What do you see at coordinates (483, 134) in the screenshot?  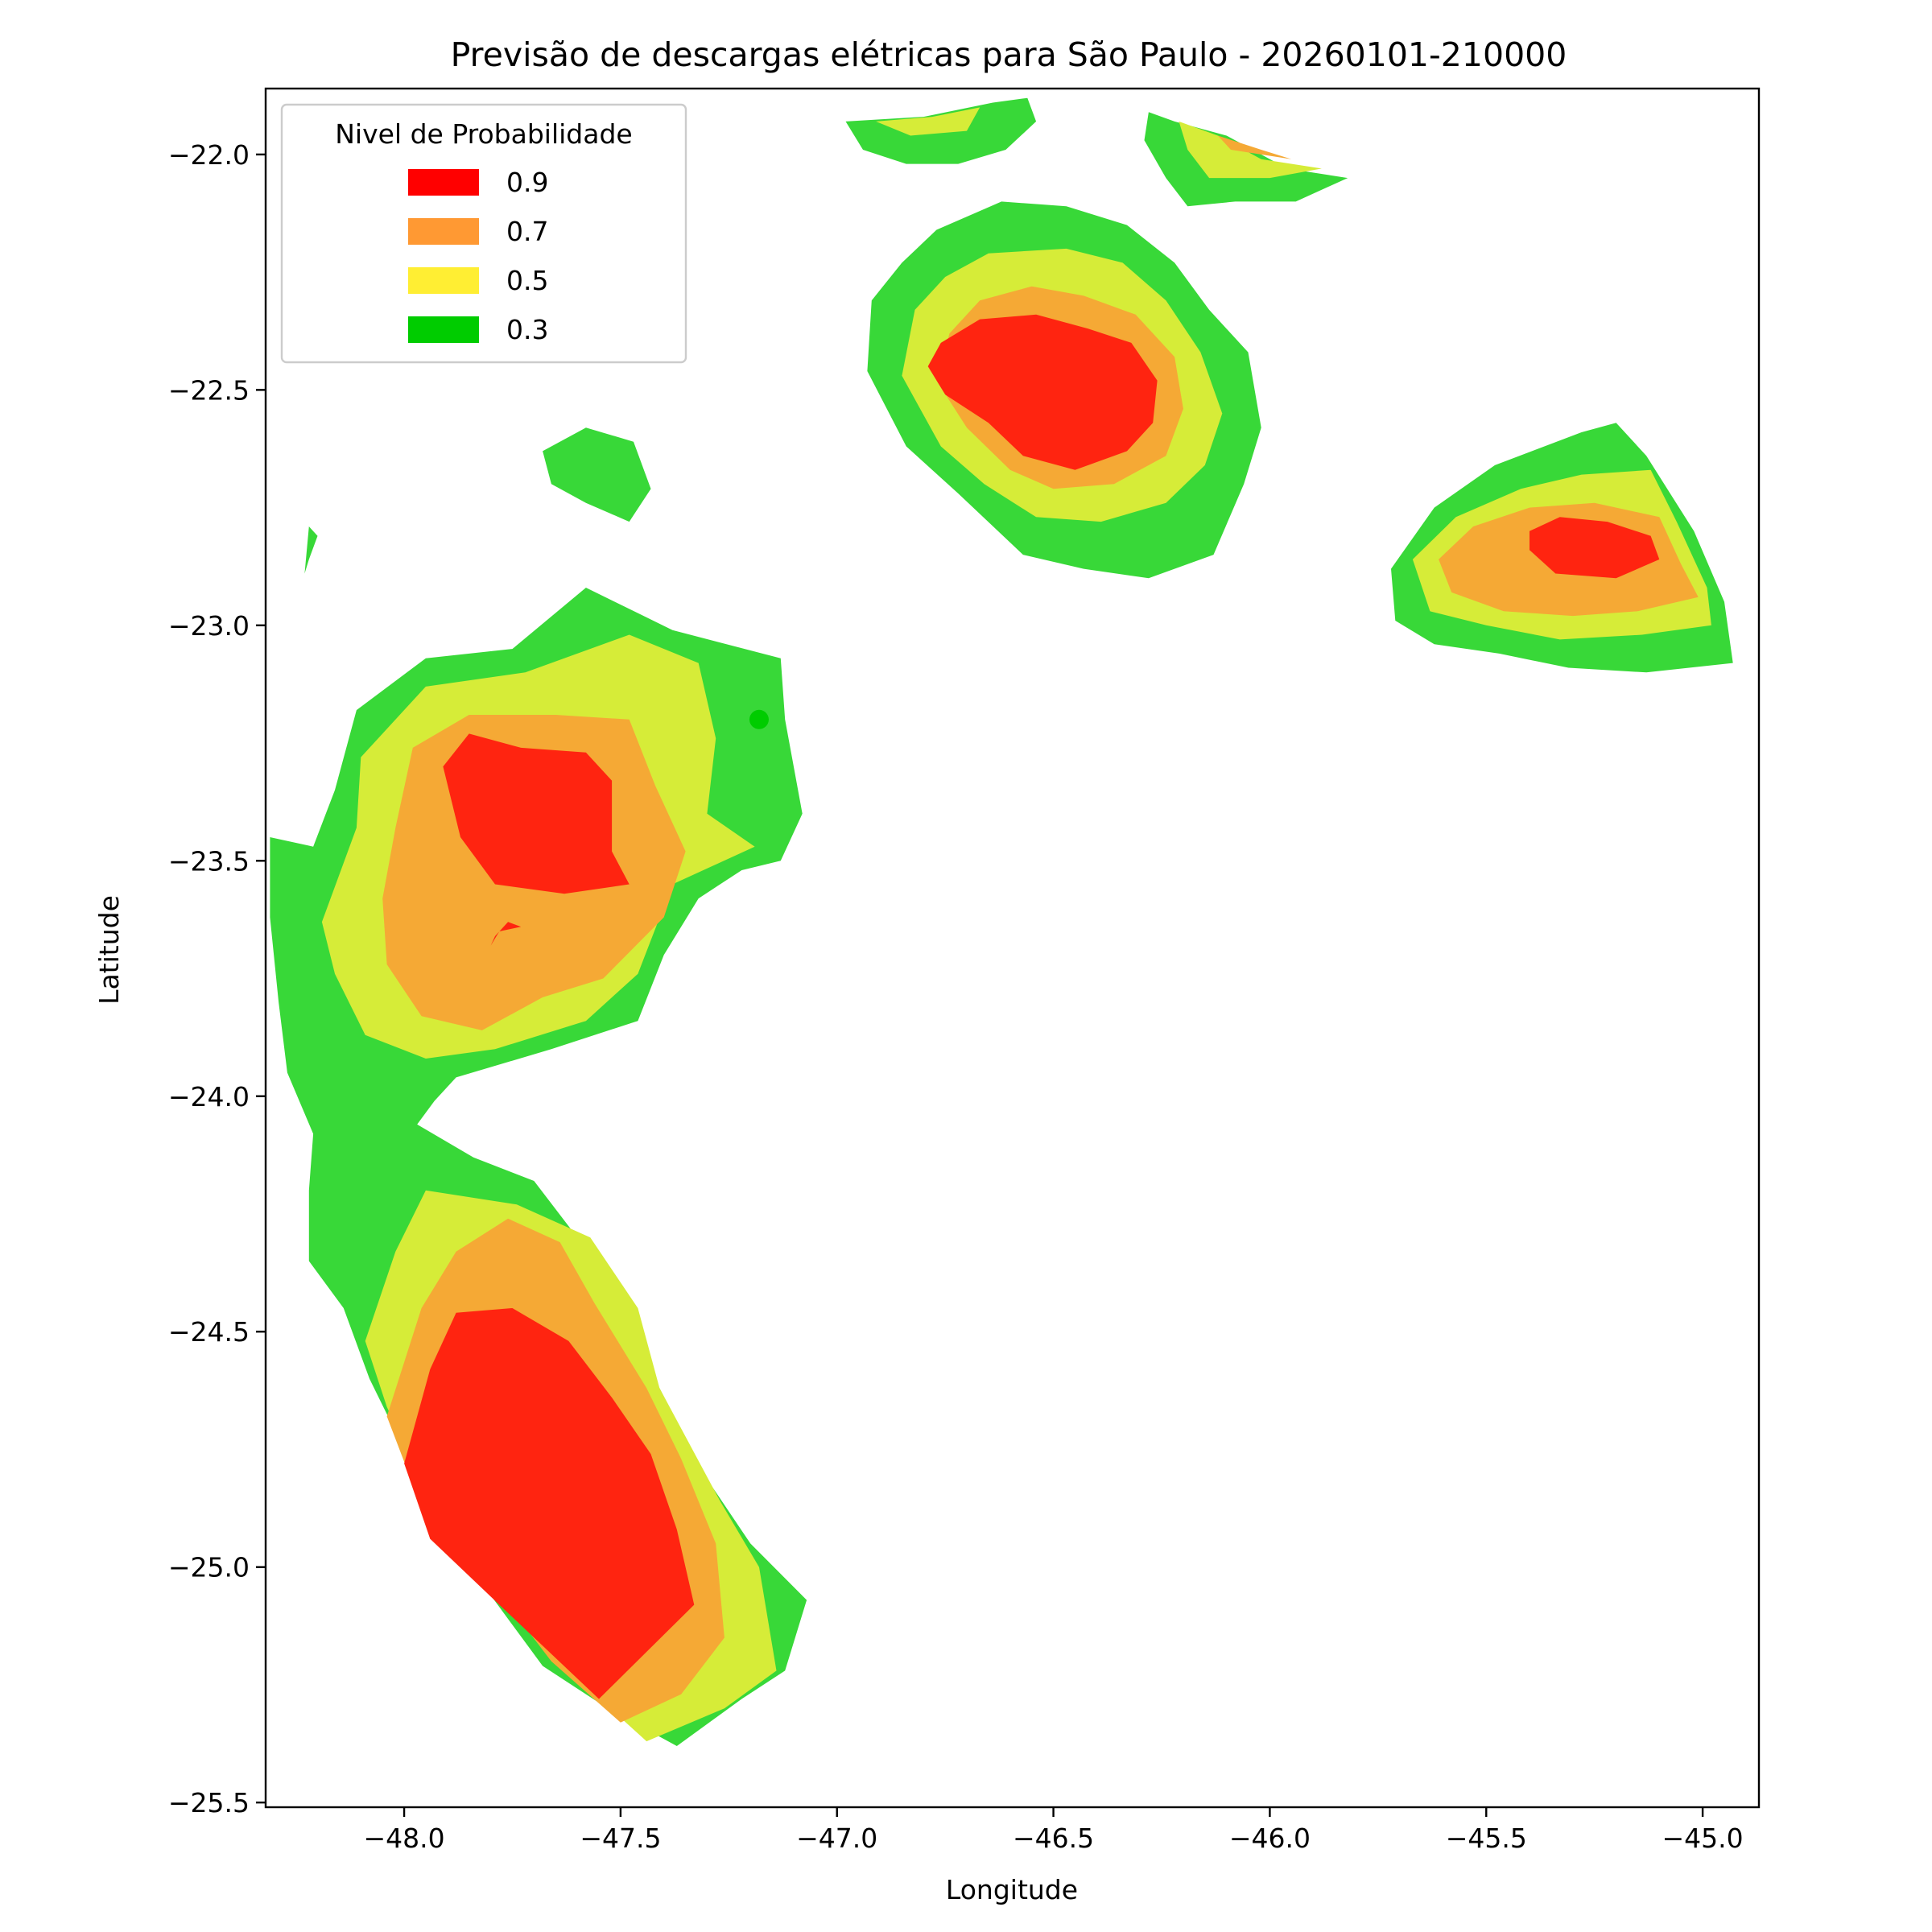 I see `legend-title: Nivel de Probabilidade` at bounding box center [483, 134].